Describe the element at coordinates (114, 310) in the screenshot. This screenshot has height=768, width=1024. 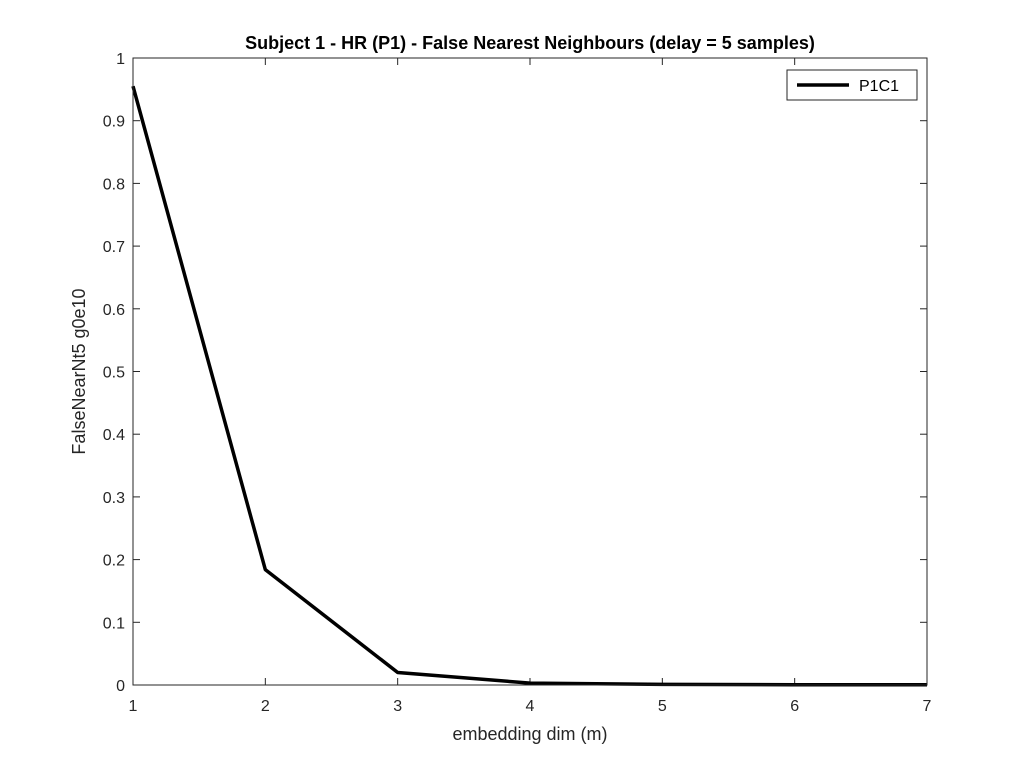
I see `y-tick-label: 0.6` at that location.